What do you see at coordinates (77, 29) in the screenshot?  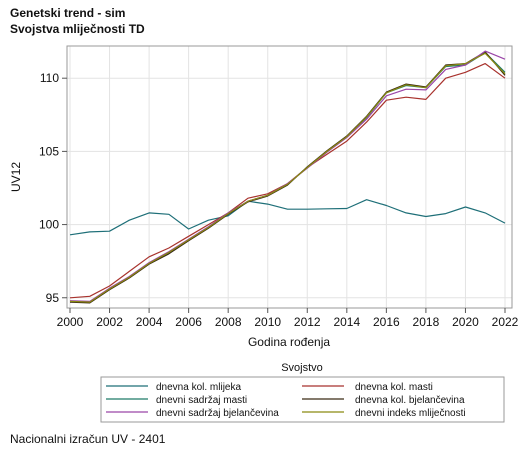 I see `chart-subtitle: Svojstva mliječnosti TD` at bounding box center [77, 29].